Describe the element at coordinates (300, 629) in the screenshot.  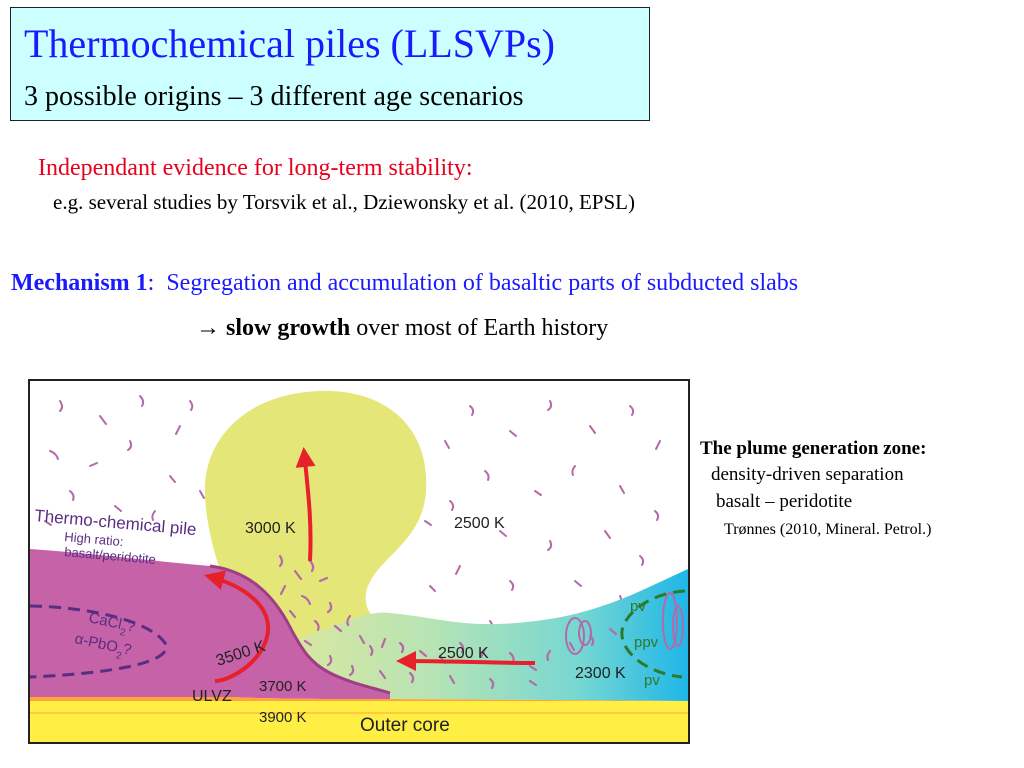
I see `slab-edge` at that location.